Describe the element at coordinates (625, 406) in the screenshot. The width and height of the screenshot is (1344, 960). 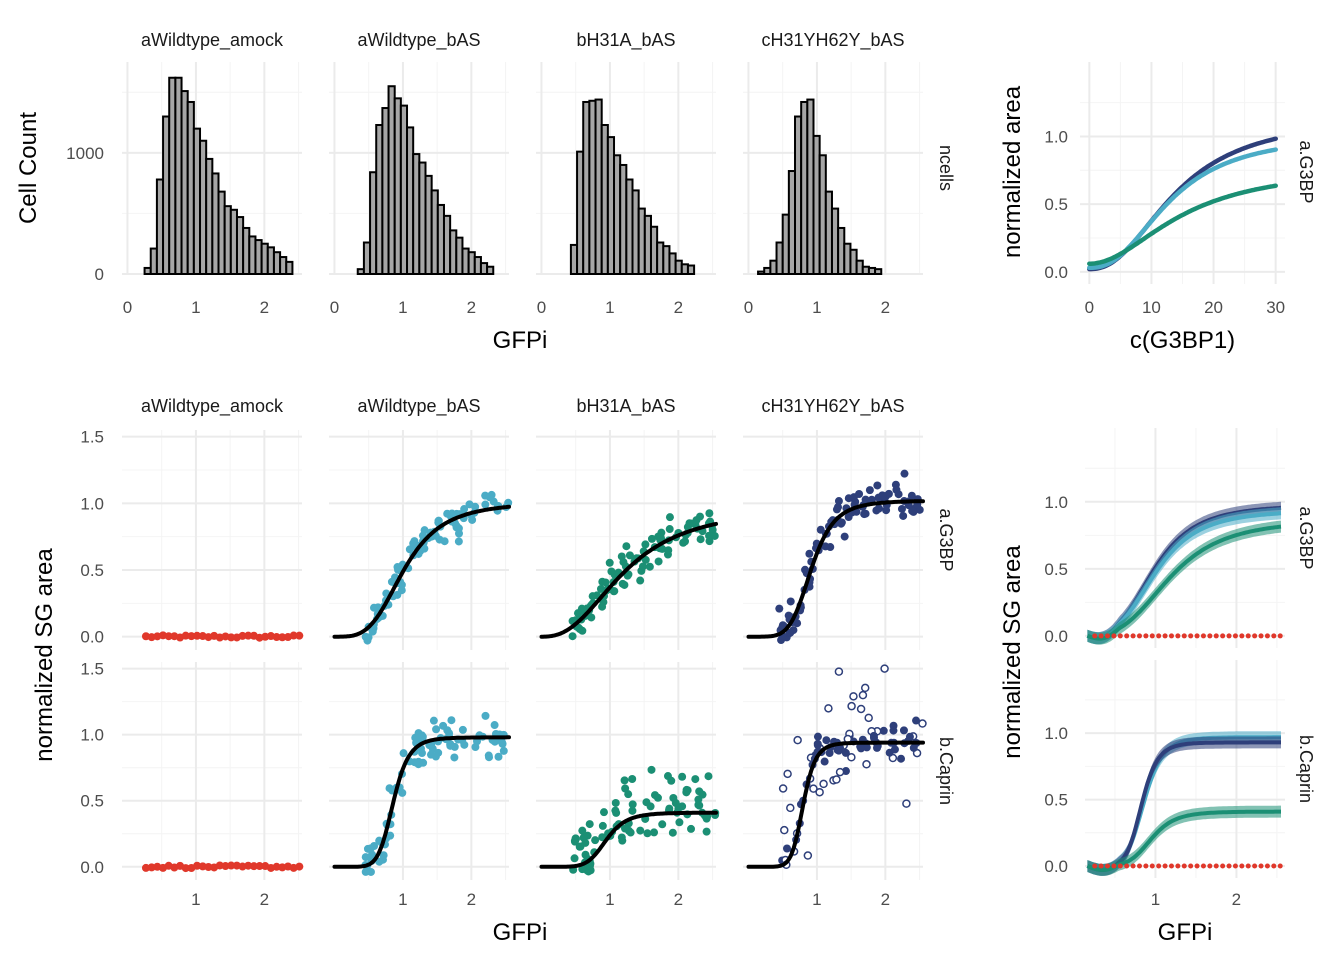
I see `facet-strip-label: bH31A_bAS` at that location.